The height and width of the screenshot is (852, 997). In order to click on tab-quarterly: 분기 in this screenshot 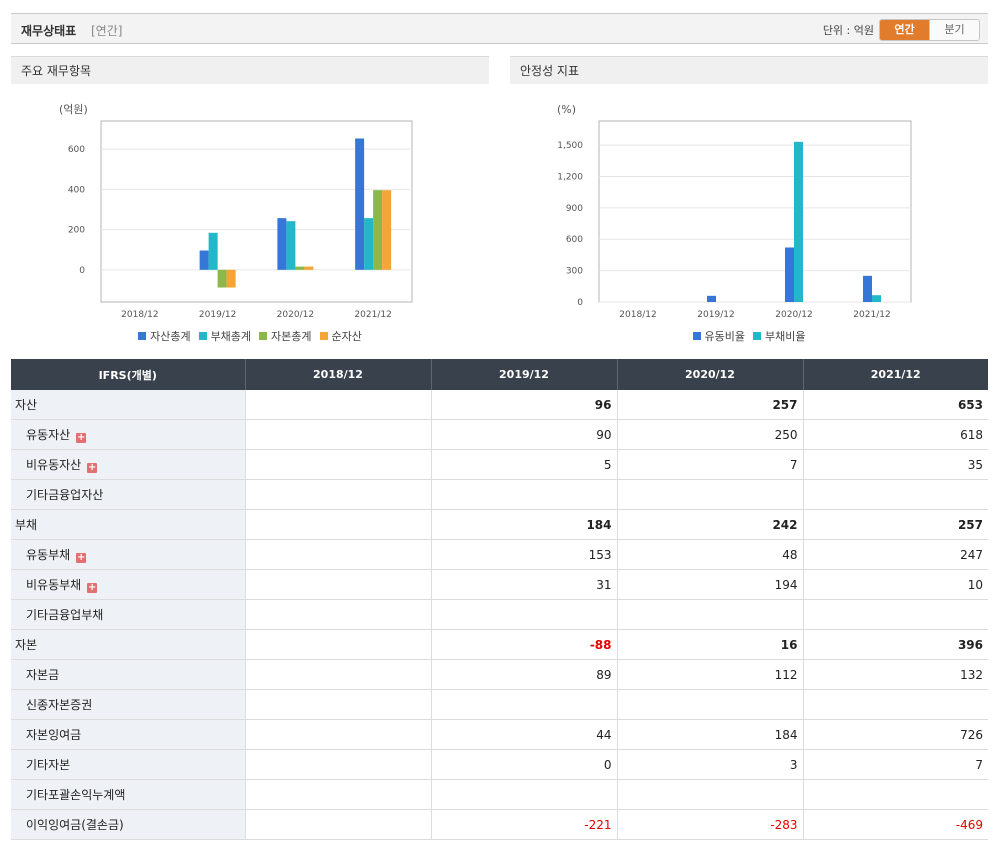, I will do `click(954, 30)`.